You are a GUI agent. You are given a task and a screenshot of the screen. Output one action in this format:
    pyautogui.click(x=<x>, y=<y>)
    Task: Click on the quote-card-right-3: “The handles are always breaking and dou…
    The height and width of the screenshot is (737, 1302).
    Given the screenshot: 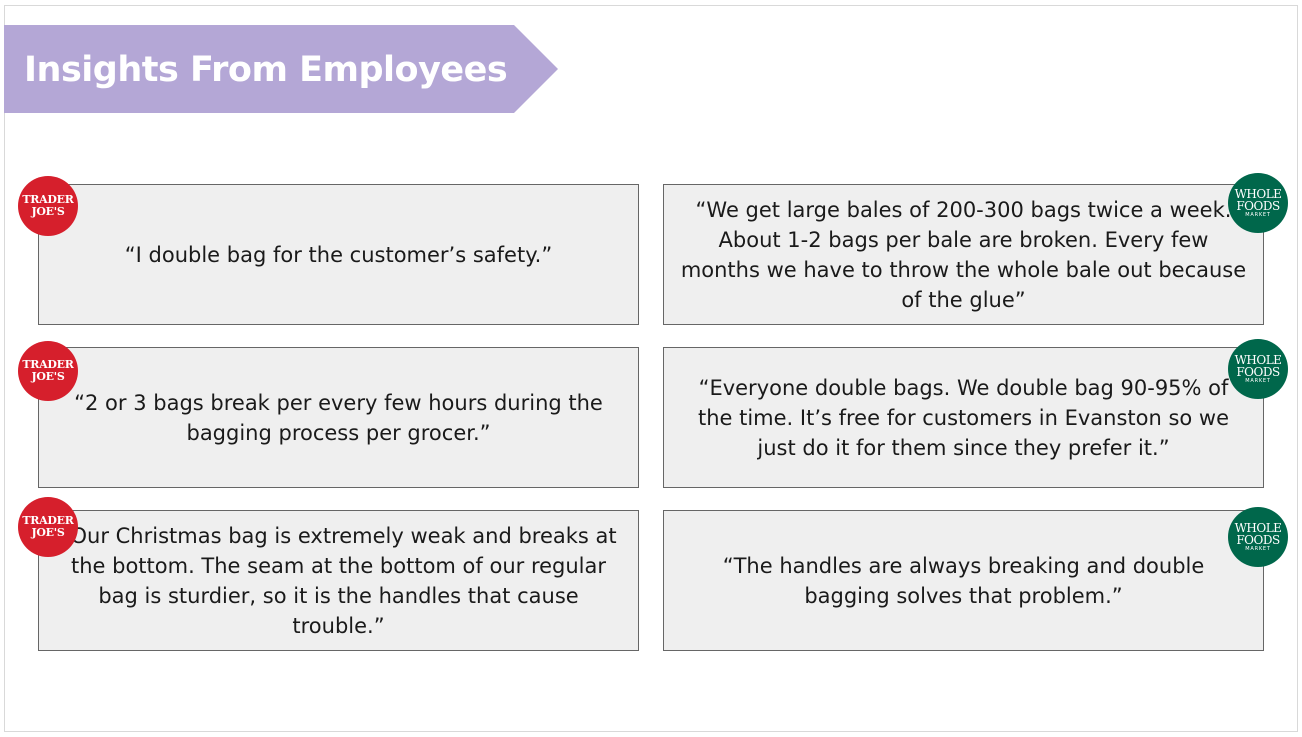 What is the action you would take?
    pyautogui.click(x=963, y=580)
    